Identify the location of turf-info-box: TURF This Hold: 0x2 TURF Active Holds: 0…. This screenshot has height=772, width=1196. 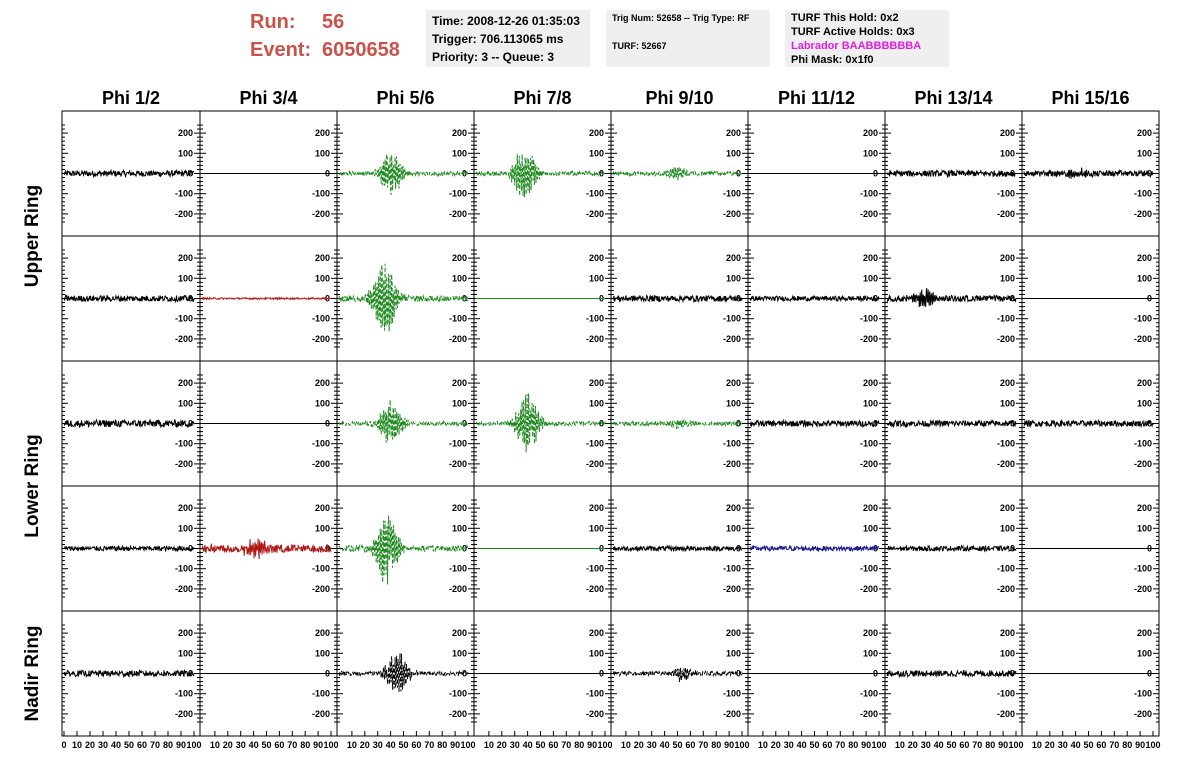
(867, 38).